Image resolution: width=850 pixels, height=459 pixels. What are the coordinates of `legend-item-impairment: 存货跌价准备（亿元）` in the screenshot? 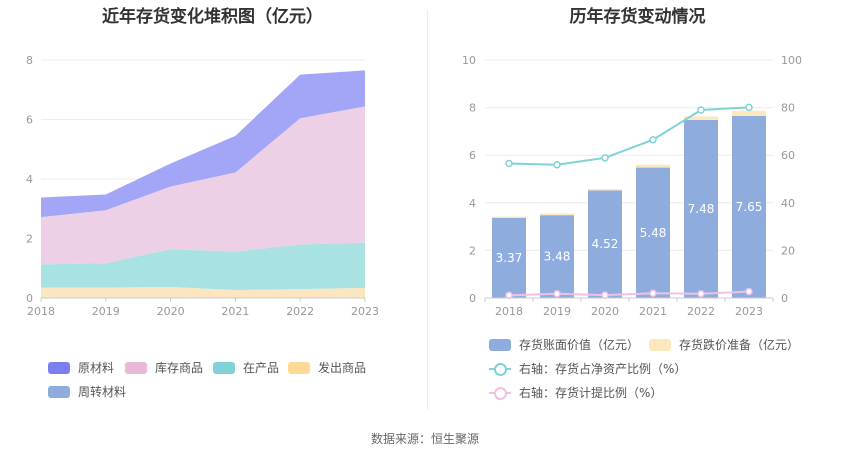 It's located at (724, 344).